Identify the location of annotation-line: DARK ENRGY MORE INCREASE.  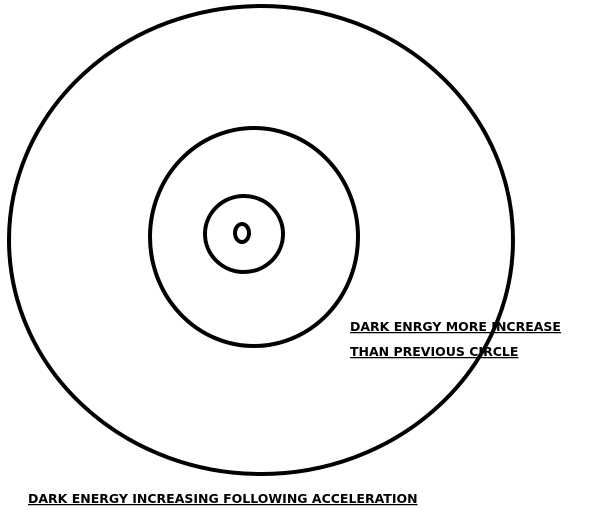
(455, 326).